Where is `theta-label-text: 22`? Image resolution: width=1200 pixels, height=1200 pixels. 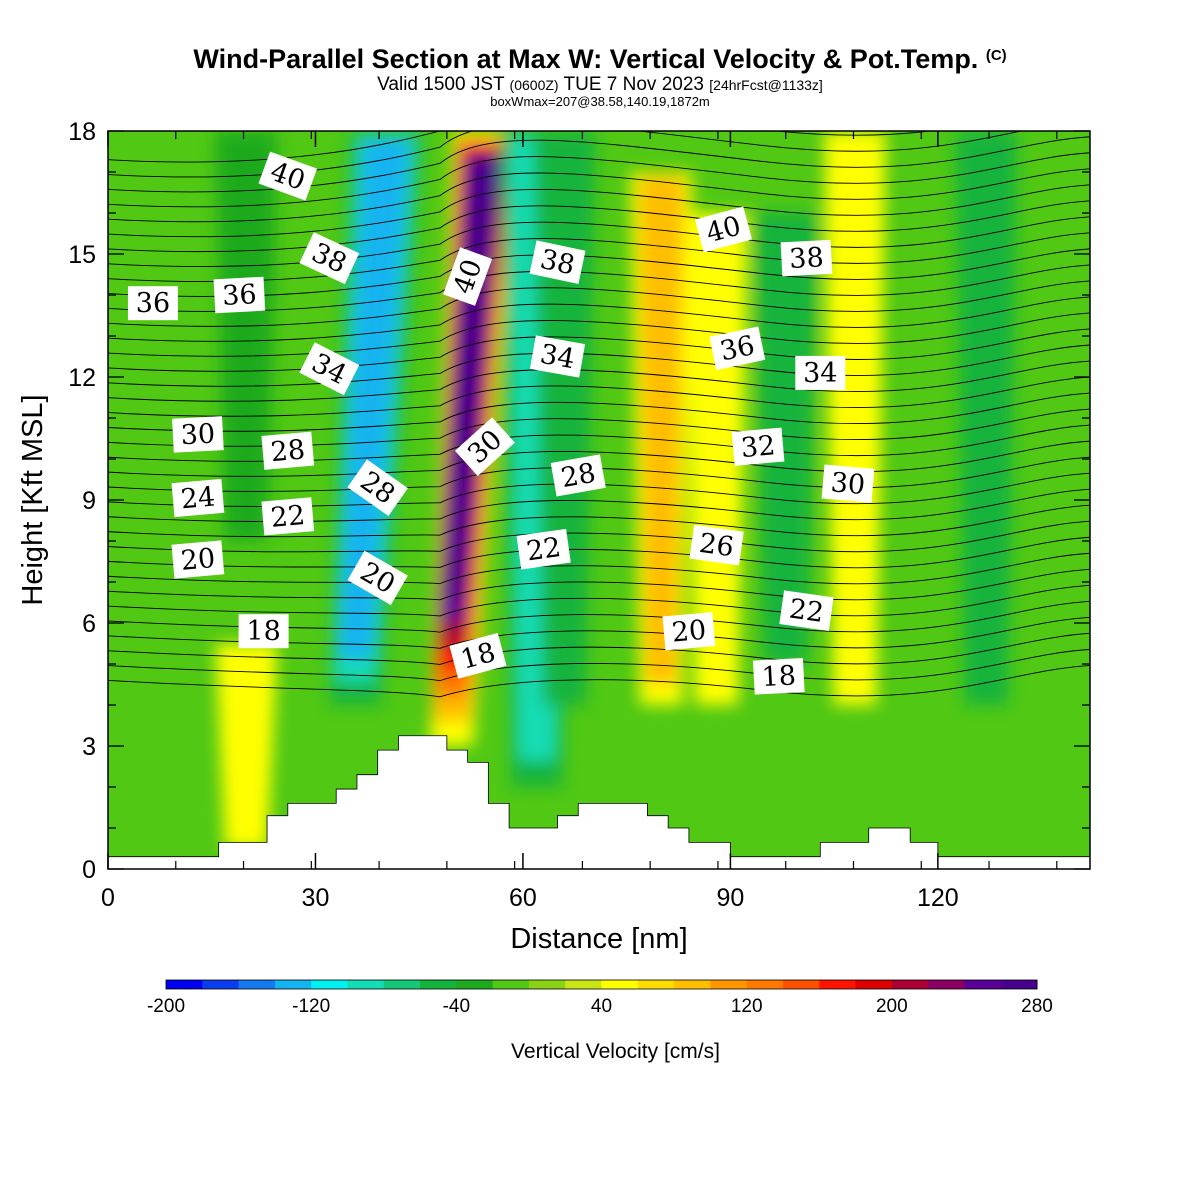 theta-label-text: 22 is located at coordinates (544, 549).